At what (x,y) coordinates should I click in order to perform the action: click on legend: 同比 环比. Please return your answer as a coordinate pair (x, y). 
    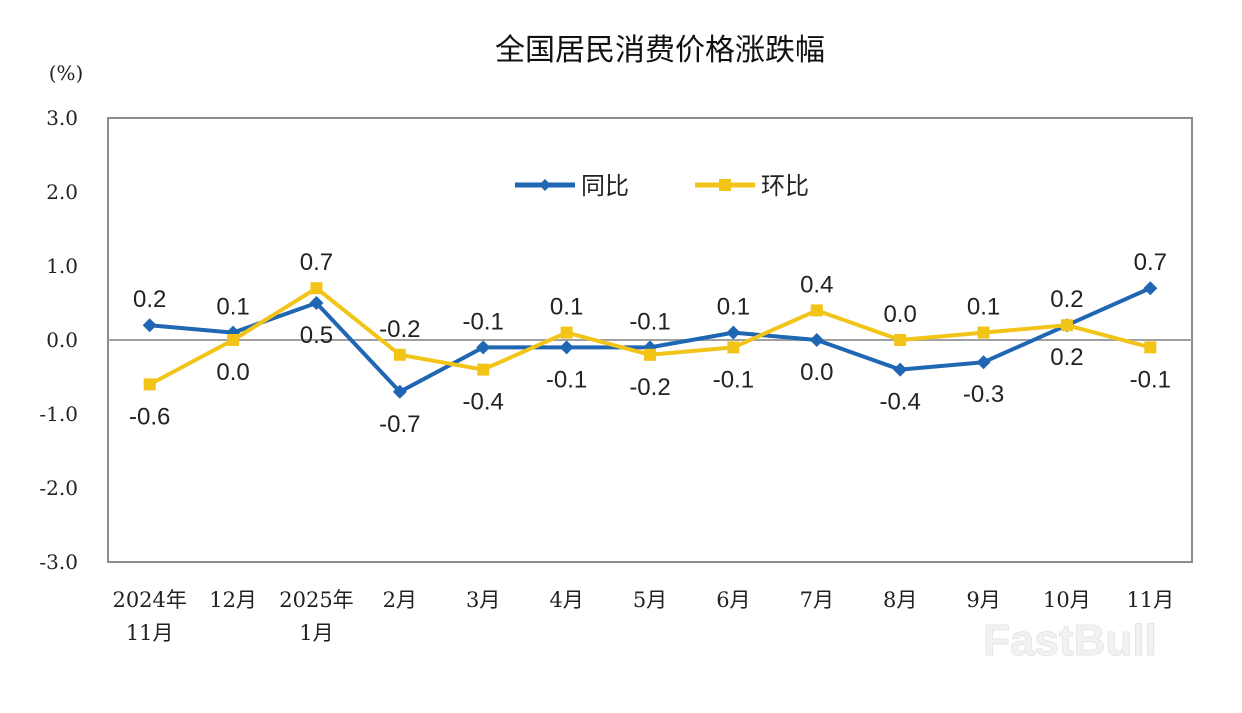
    Looking at the image, I should click on (662, 186).